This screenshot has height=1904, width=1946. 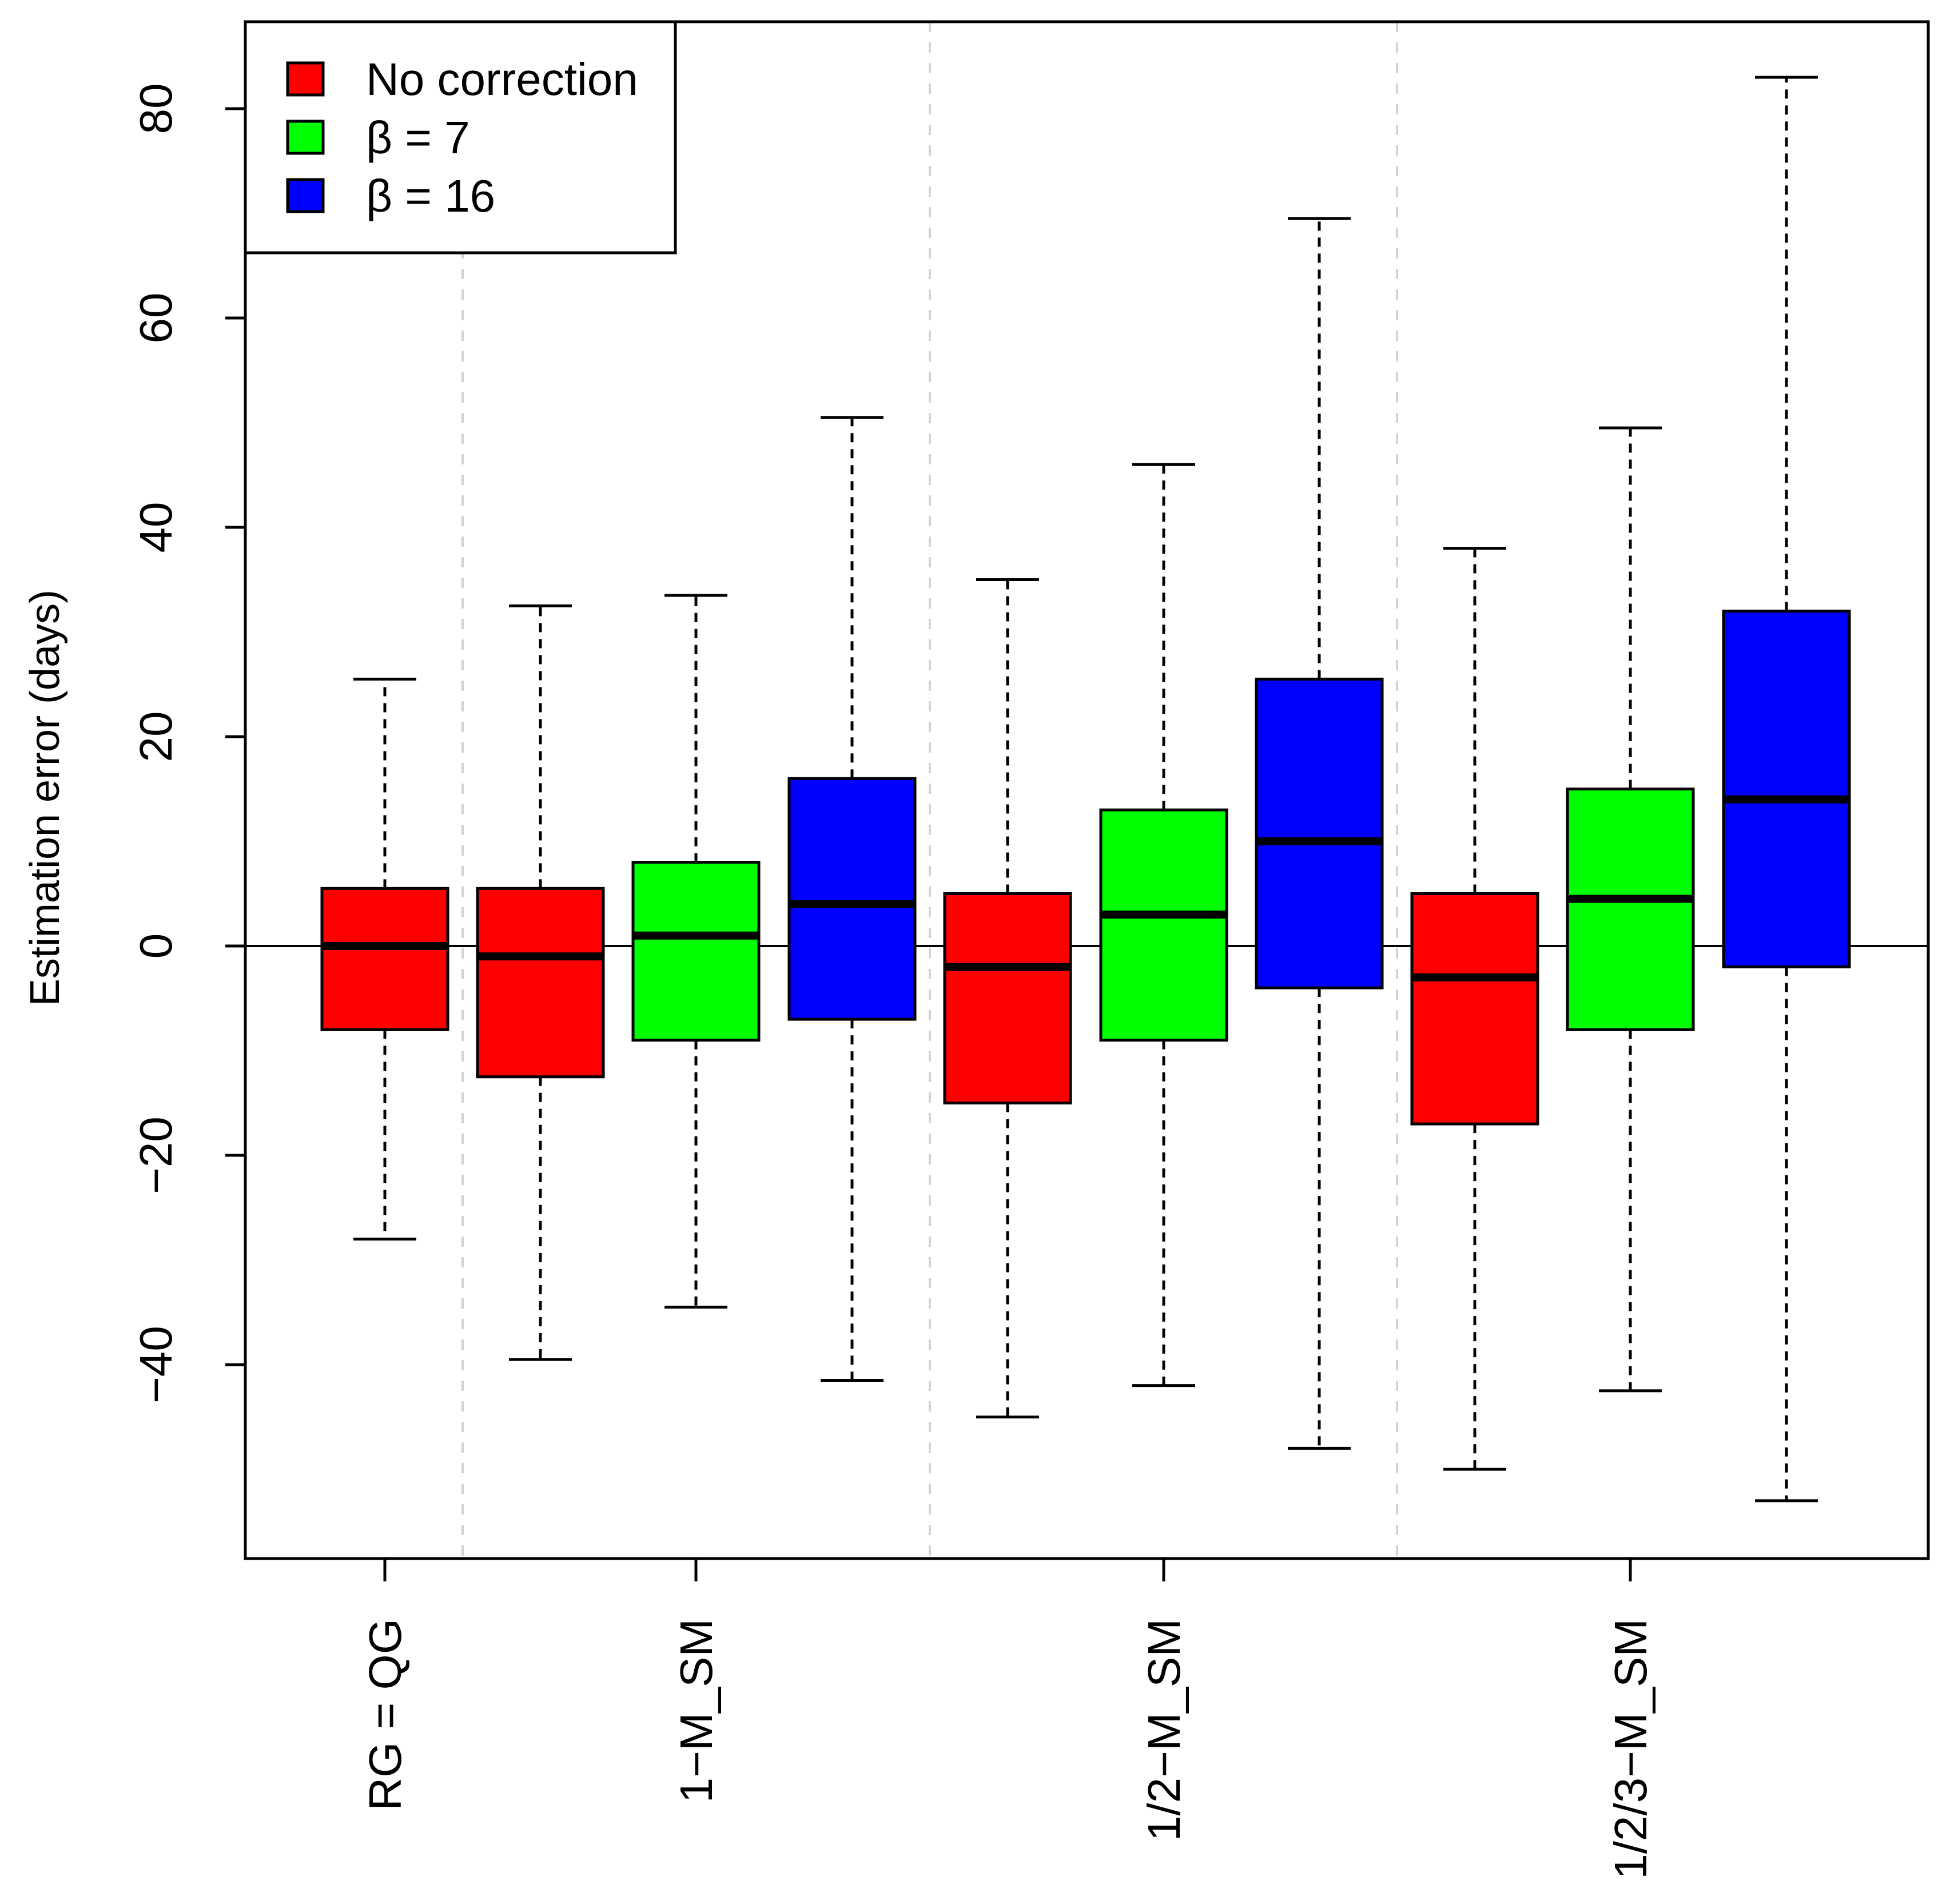 I want to click on y-tick-label: 80, so click(x=155, y=109).